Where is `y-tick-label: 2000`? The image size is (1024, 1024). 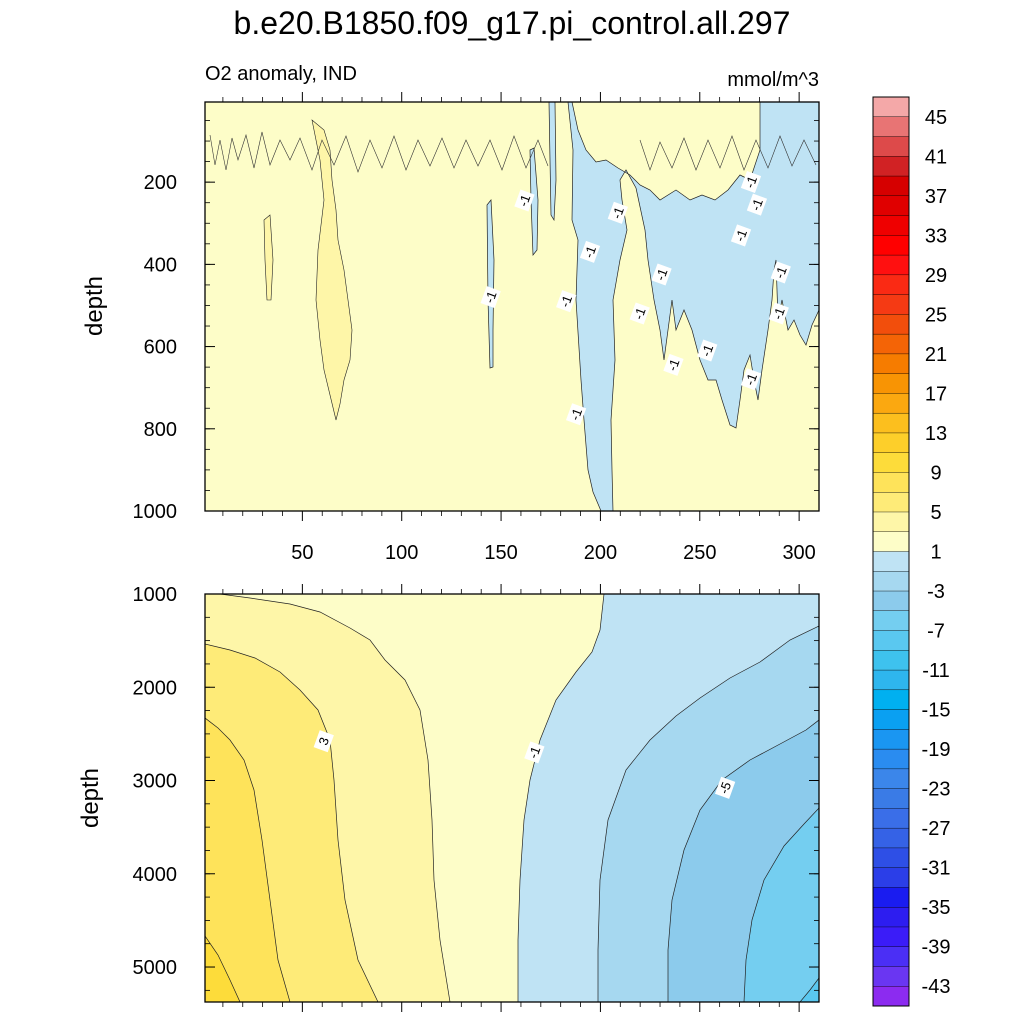
y-tick-label: 2000 is located at coordinates (155, 688).